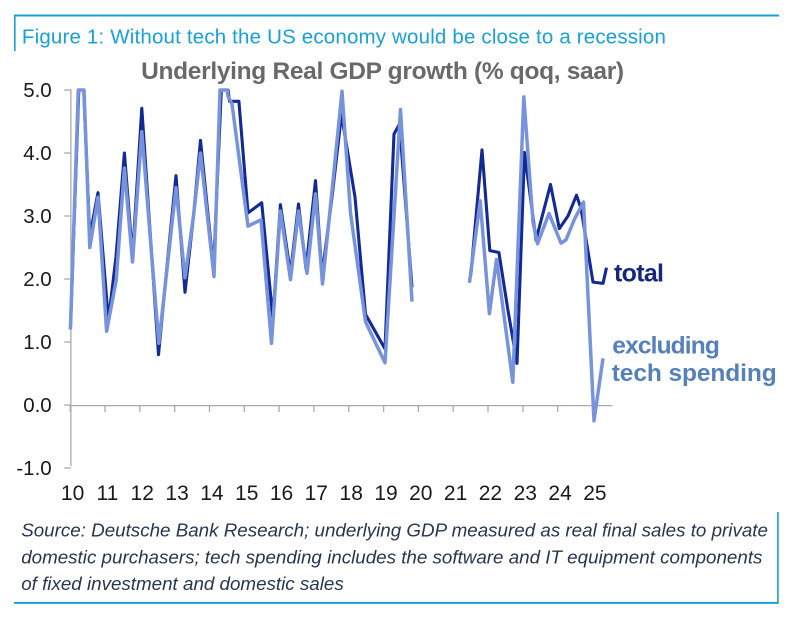  Describe the element at coordinates (455, 493) in the screenshot. I see `svg-text: 21` at that location.